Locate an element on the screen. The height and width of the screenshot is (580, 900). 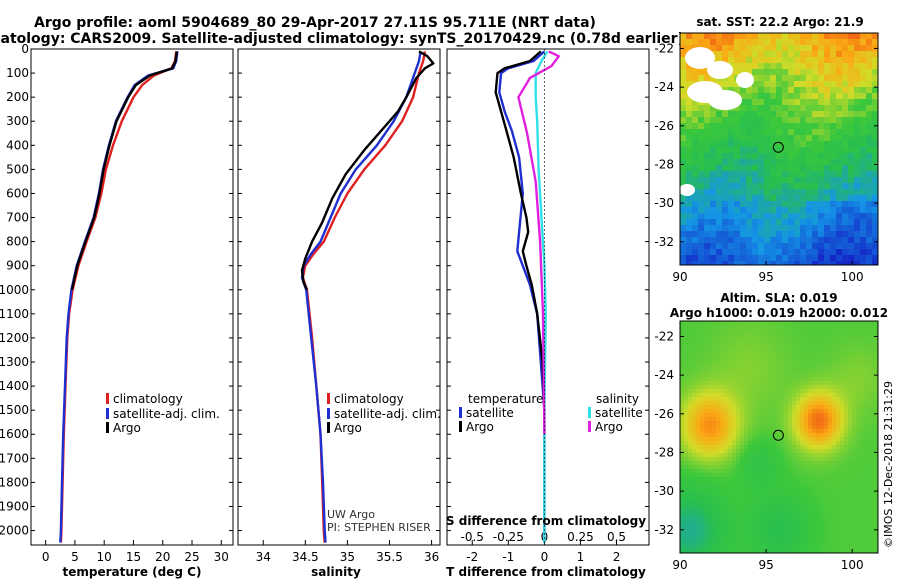
lat-tick-label: -22 is located at coordinates (664, 336).